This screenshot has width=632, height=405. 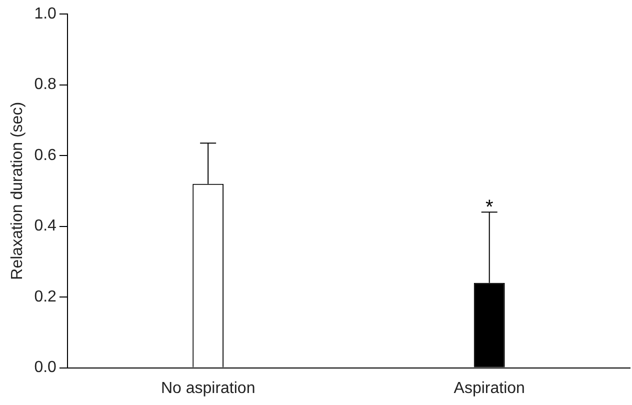 I want to click on y-tick-label: 0.0, so click(x=45, y=367).